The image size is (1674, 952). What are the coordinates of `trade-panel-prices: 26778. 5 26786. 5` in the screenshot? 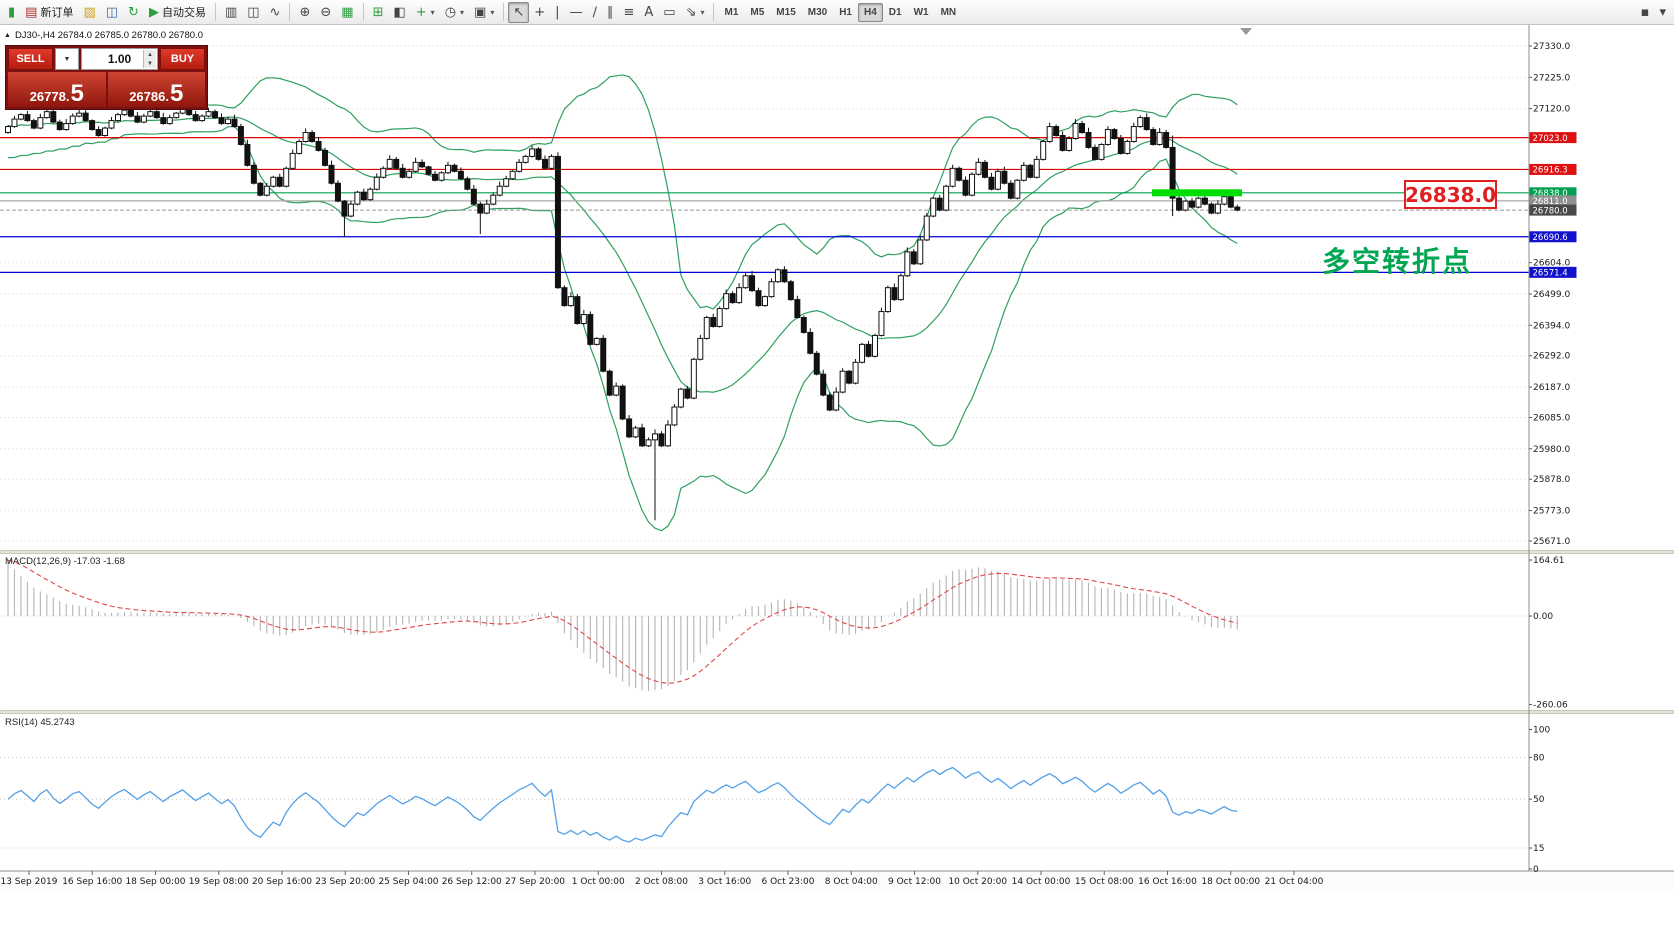 It's located at (106, 89).